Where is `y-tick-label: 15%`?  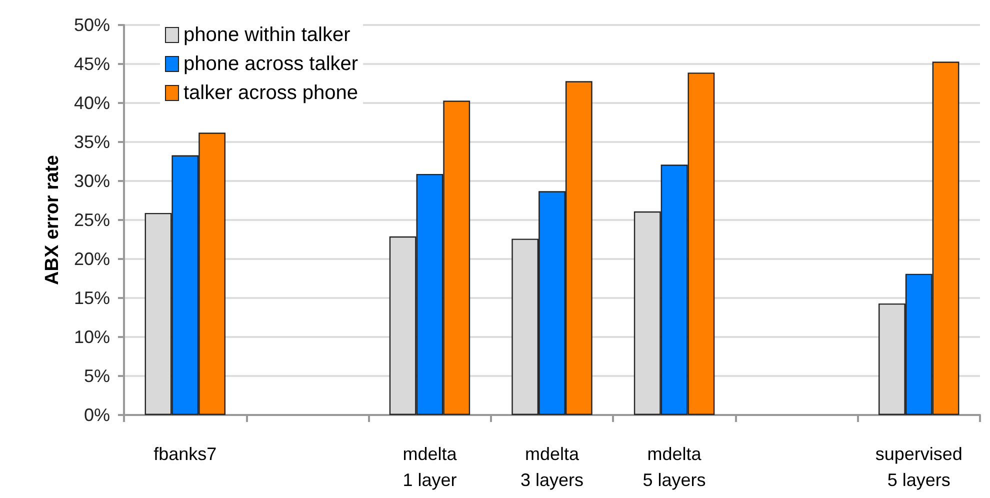 y-tick-label: 15% is located at coordinates (92, 298).